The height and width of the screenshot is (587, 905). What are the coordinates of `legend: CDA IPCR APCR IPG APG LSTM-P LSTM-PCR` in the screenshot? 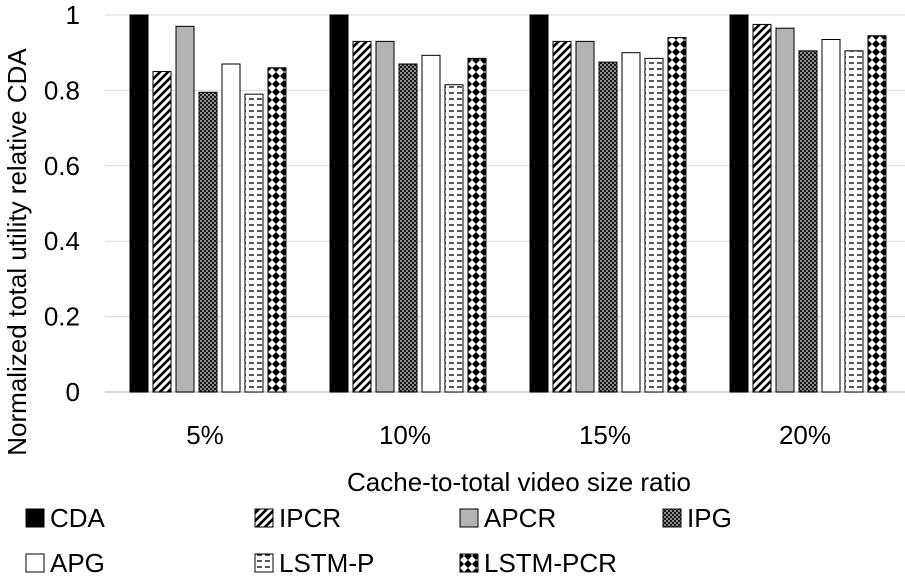 It's located at (378, 540).